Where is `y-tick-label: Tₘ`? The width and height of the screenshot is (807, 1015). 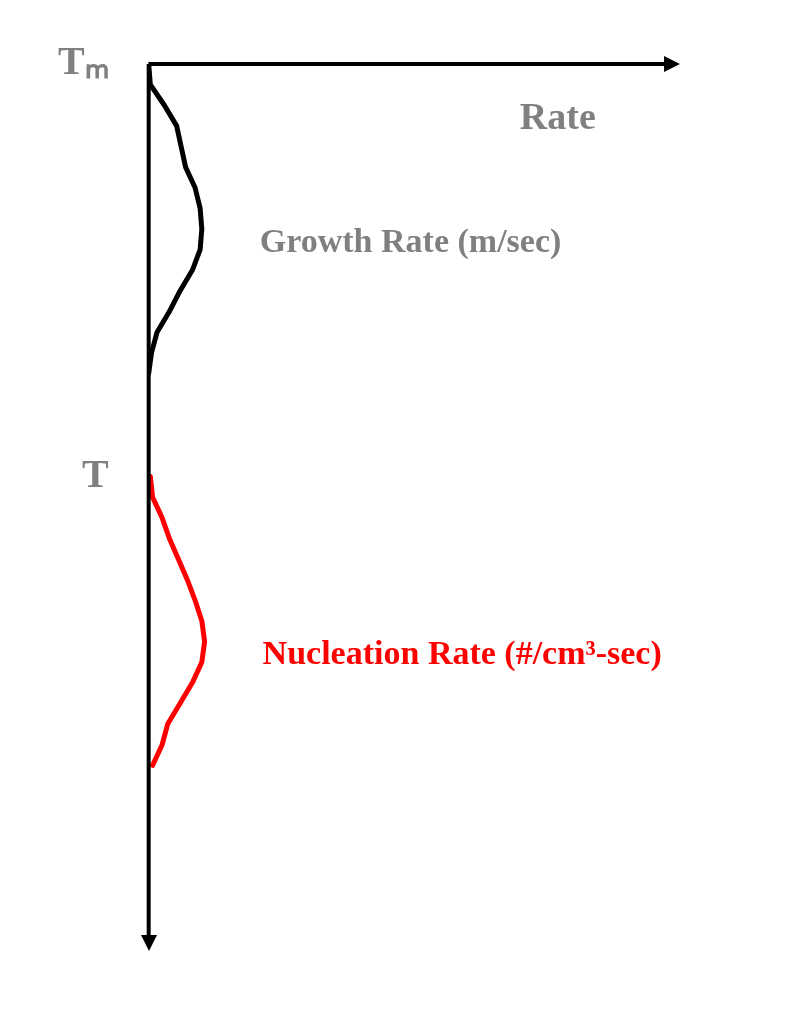 y-tick-label: Tₘ is located at coordinates (83, 61).